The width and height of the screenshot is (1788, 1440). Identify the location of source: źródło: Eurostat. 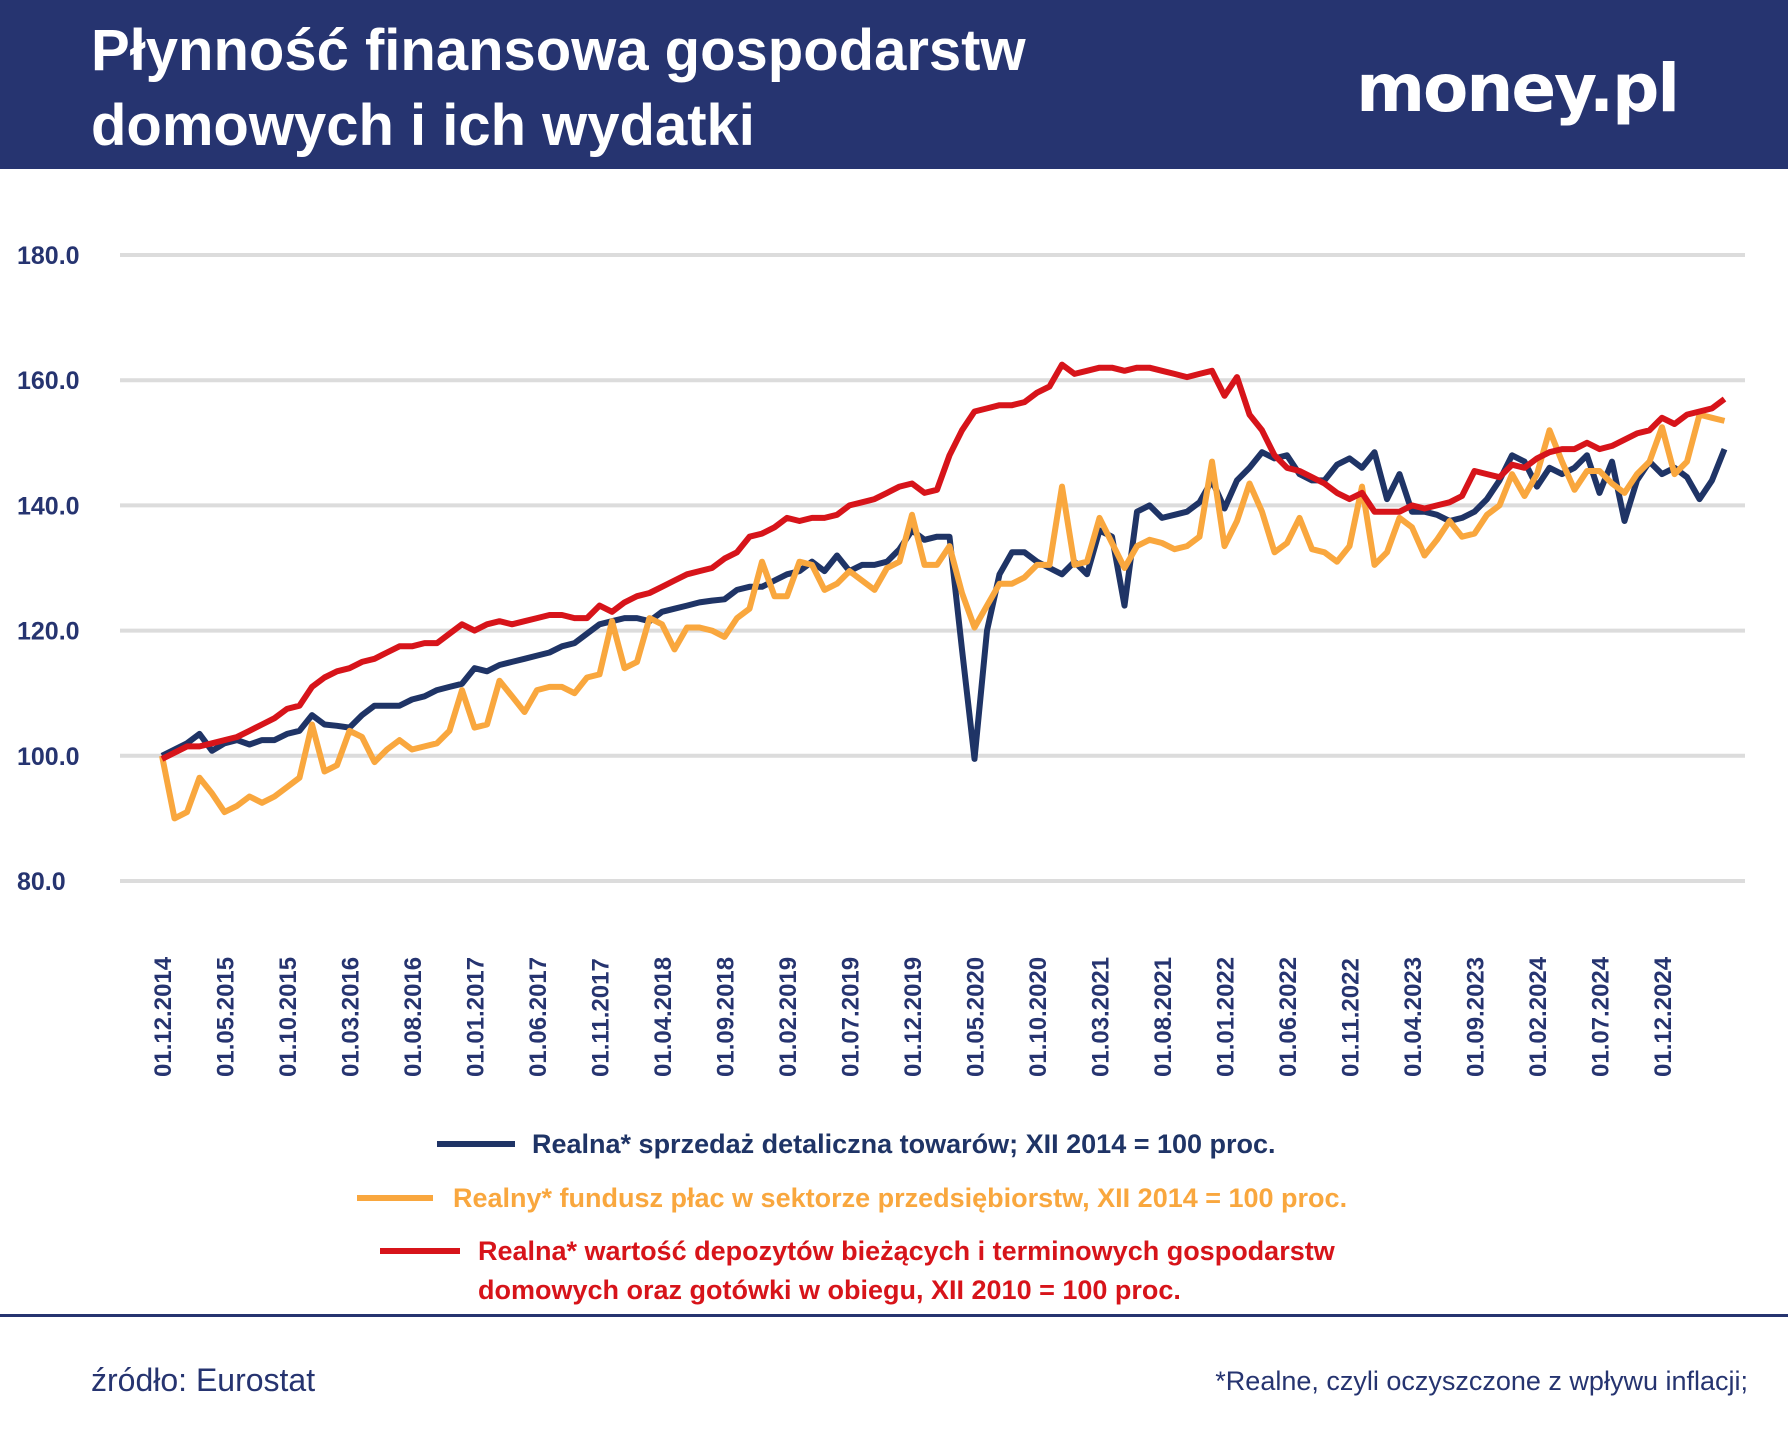
(203, 1380).